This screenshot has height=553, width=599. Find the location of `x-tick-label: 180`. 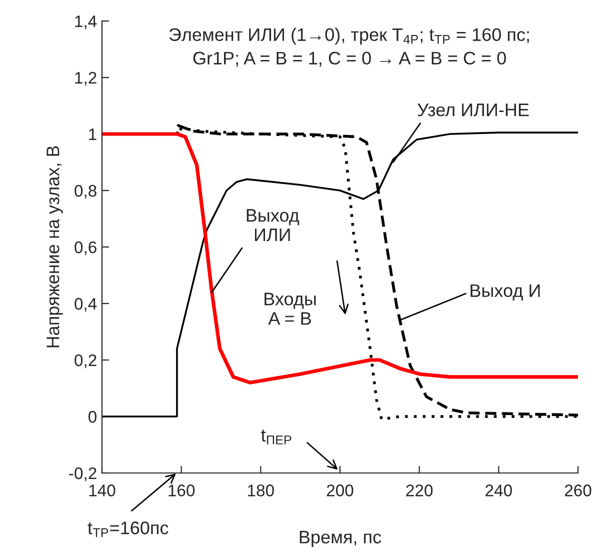

x-tick-label: 180 is located at coordinates (261, 490).